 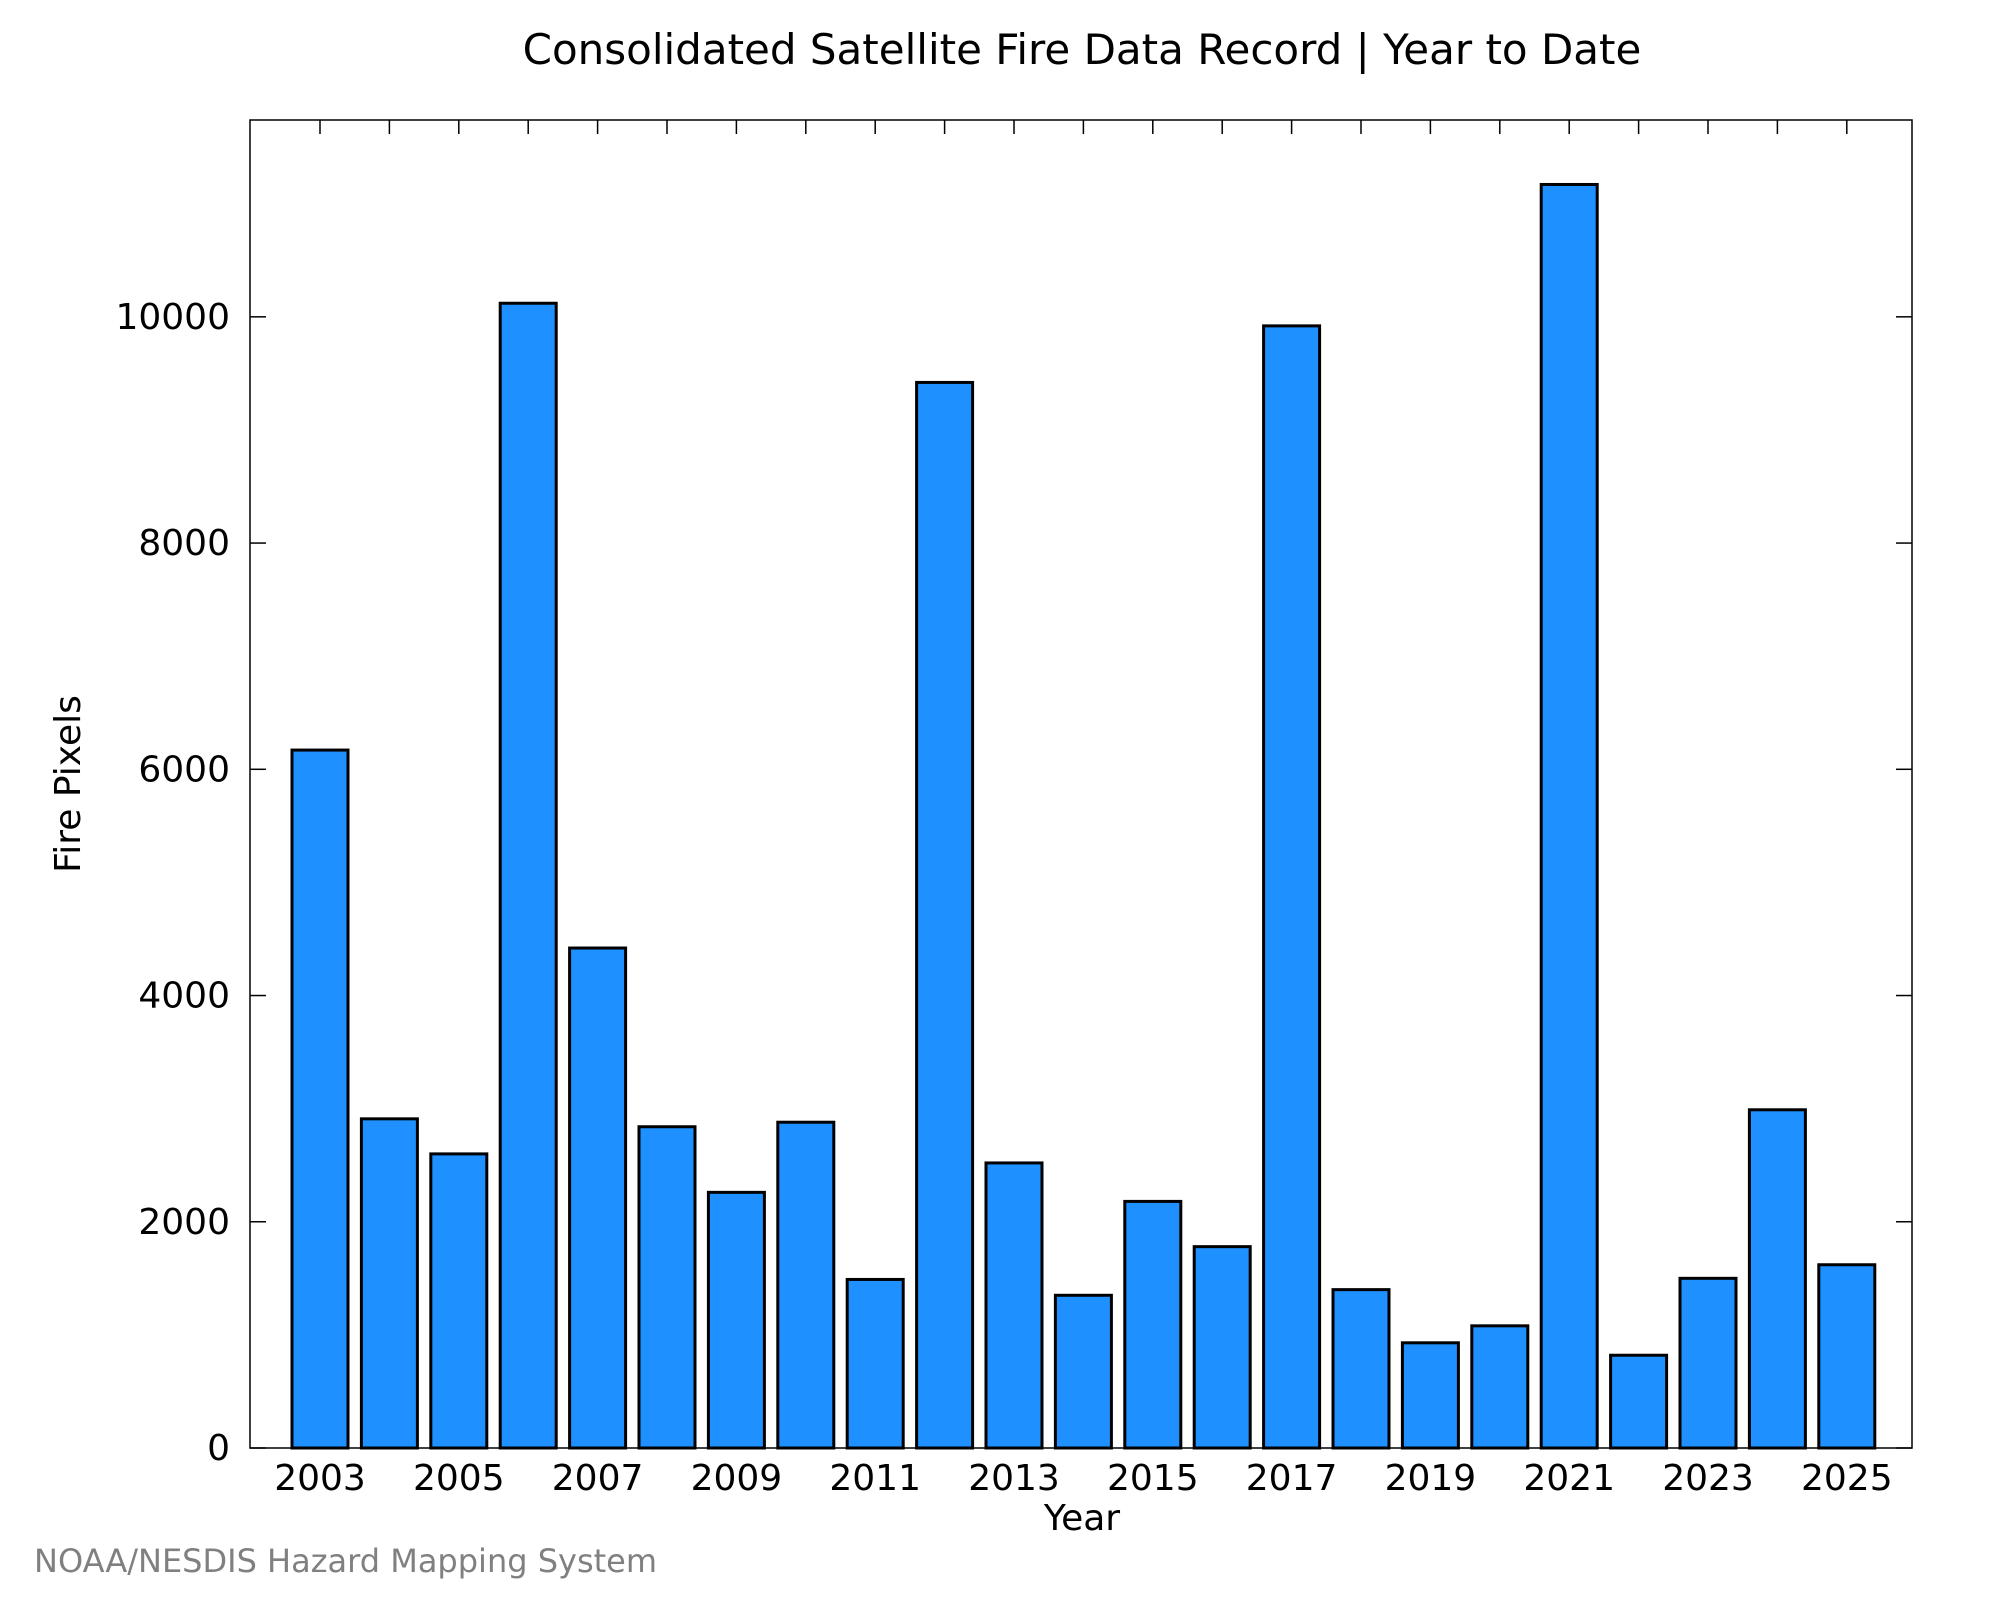 I want to click on y-tick-label: 10000, so click(x=172, y=317).